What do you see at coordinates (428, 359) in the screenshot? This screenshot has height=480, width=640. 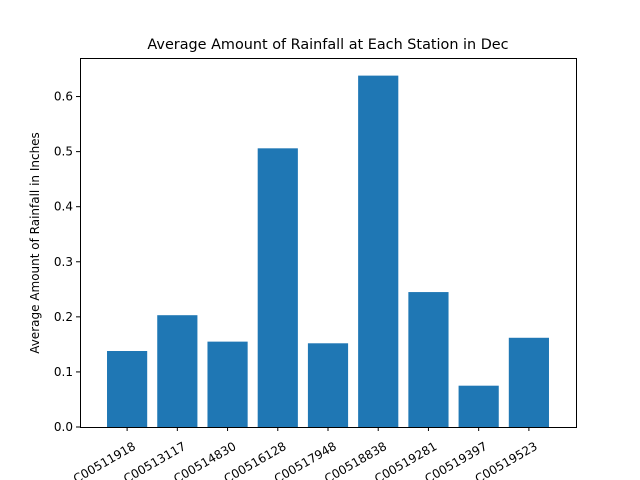 I see `bar-C00519281` at bounding box center [428, 359].